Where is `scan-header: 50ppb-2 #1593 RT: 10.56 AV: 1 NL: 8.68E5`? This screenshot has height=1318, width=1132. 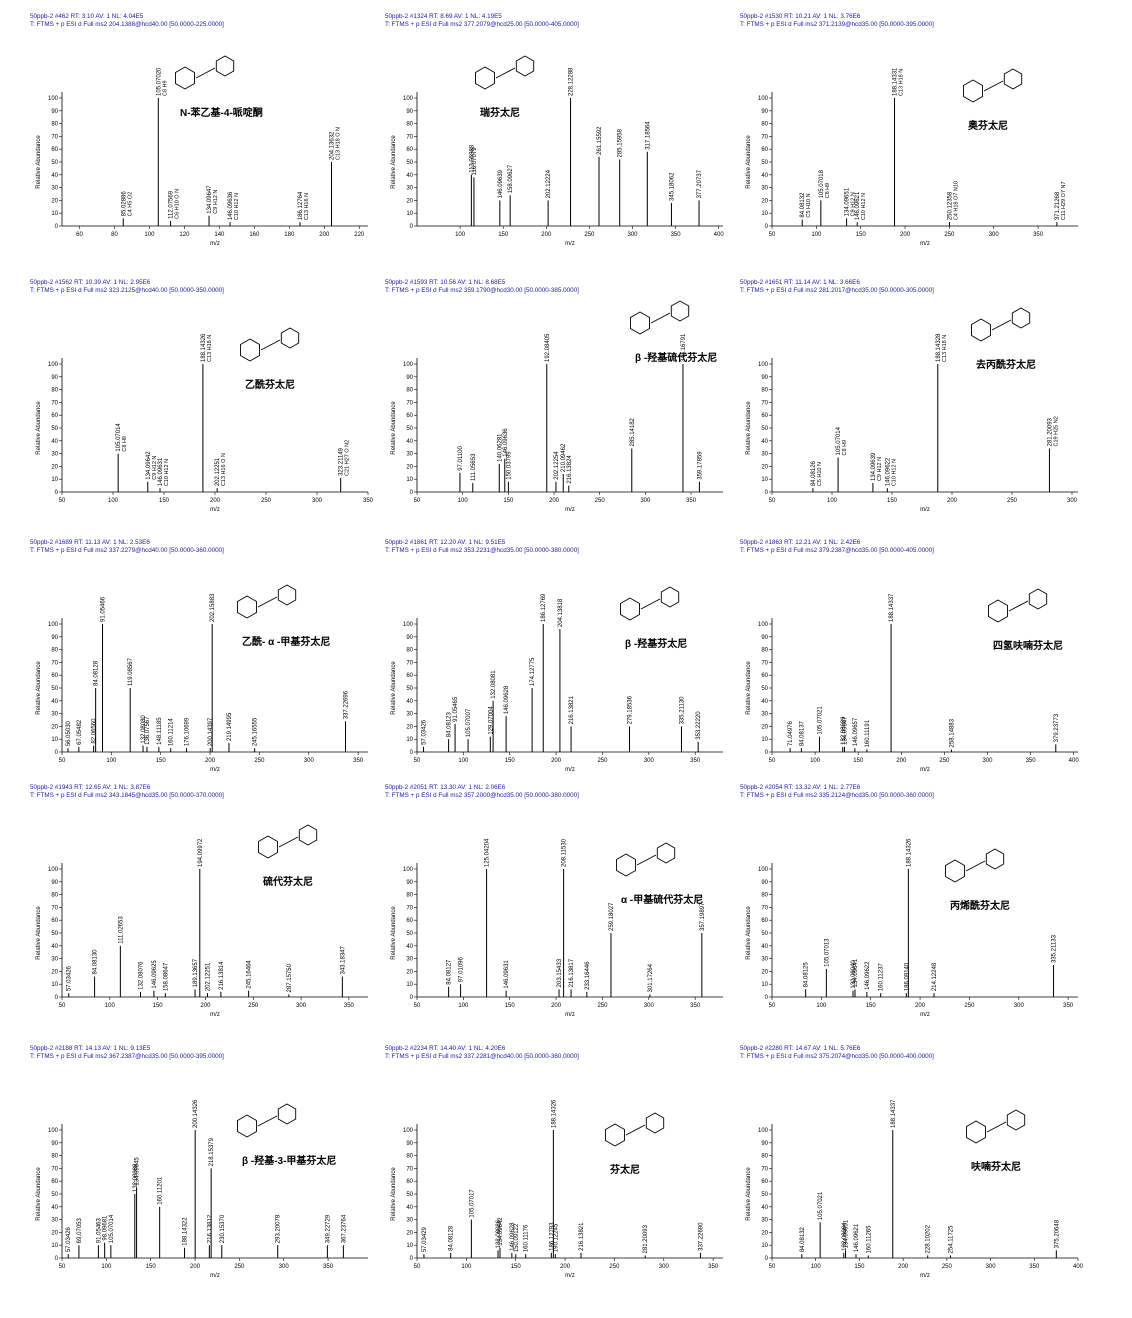 scan-header: 50ppb-2 #1593 RT: 10.56 AV: 1 NL: 8.68E5 is located at coordinates (445, 282).